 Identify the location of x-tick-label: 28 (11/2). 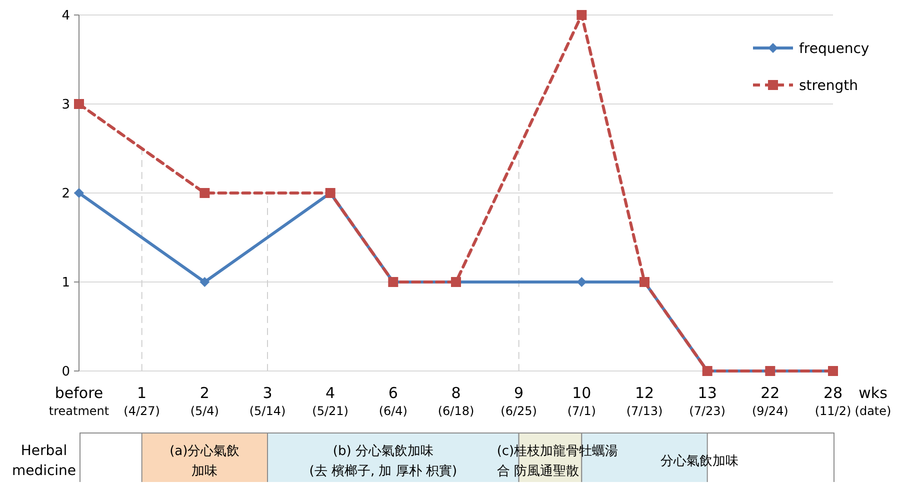
(833, 401).